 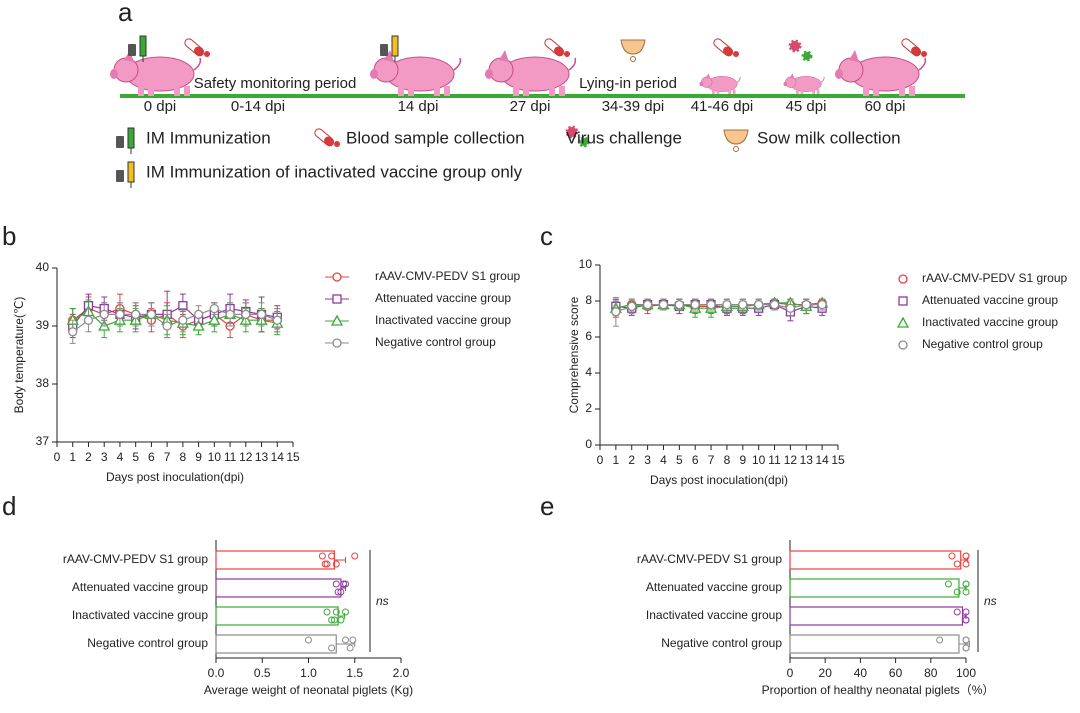 What do you see at coordinates (588, 336) in the screenshot?
I see `y-tick-label: 6` at bounding box center [588, 336].